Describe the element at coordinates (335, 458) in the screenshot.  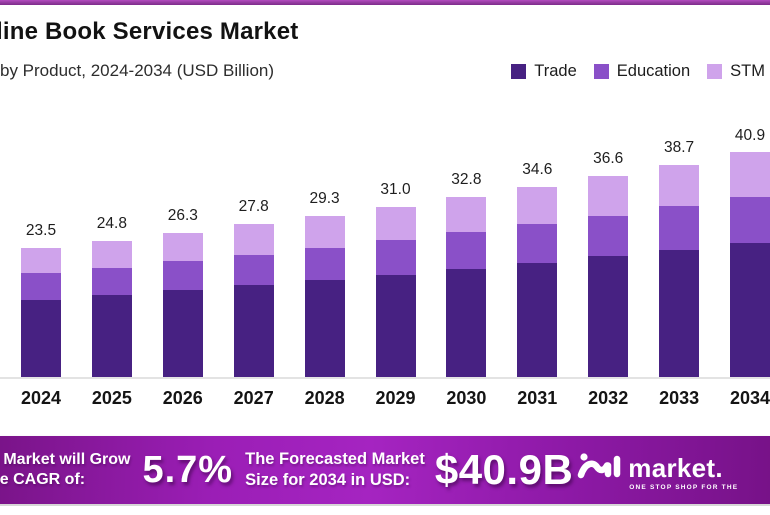
I see `forecast-caption-line1: The Forecasted Market` at that location.